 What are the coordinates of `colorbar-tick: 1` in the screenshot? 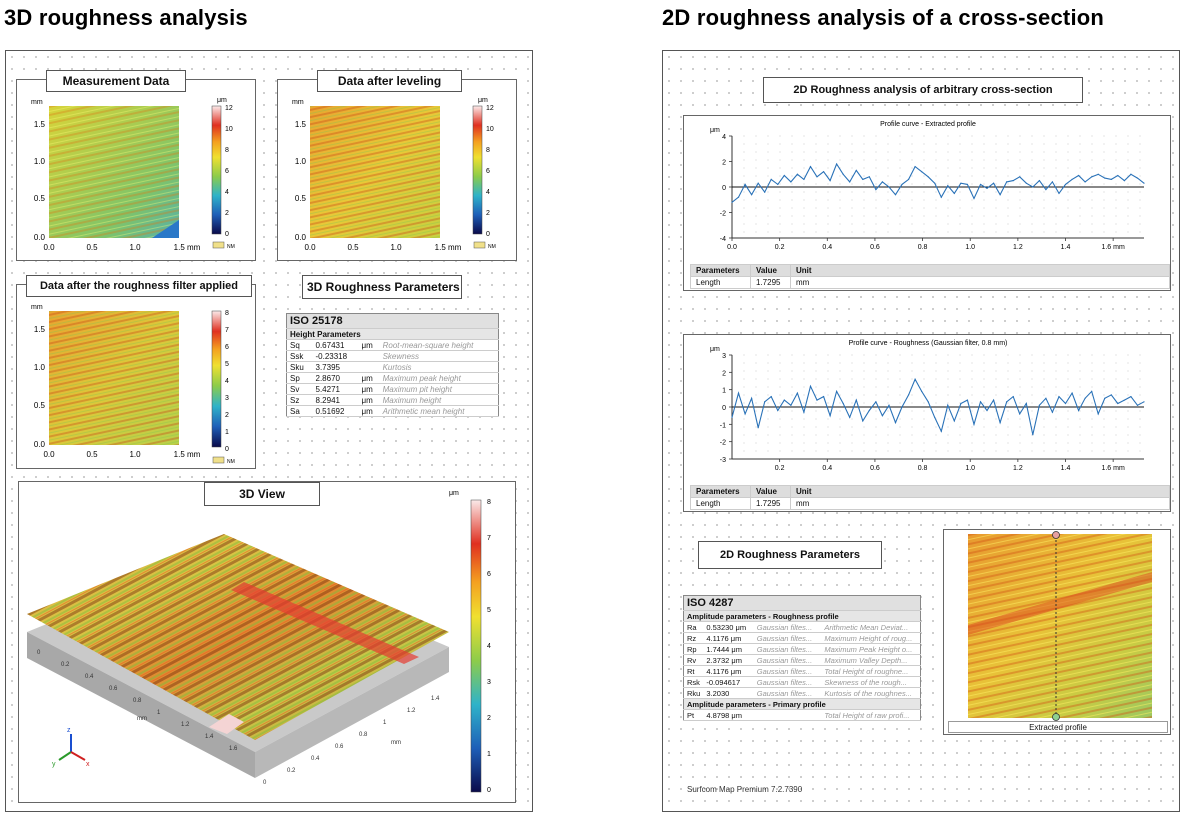 It's located at (489, 754).